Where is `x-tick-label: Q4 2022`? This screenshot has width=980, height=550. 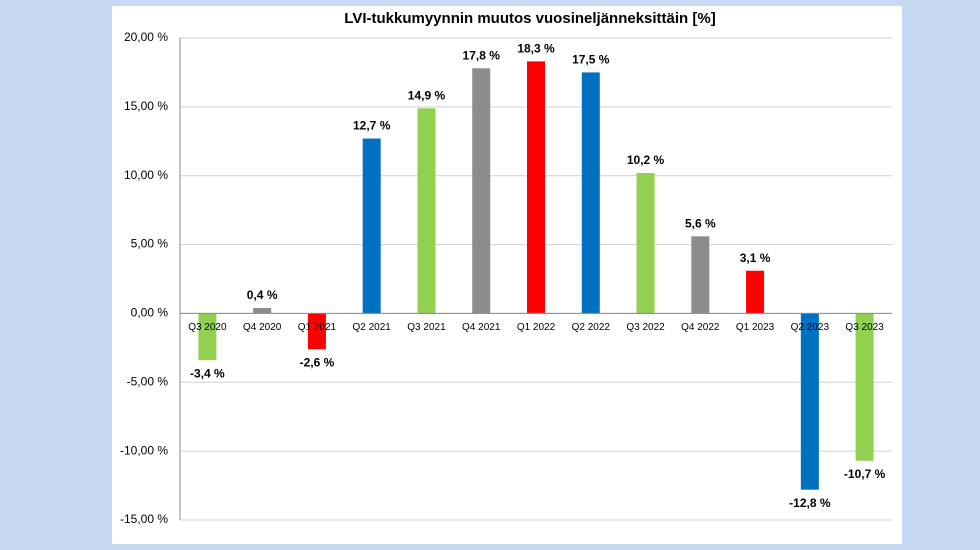 x-tick-label: Q4 2022 is located at coordinates (700, 327).